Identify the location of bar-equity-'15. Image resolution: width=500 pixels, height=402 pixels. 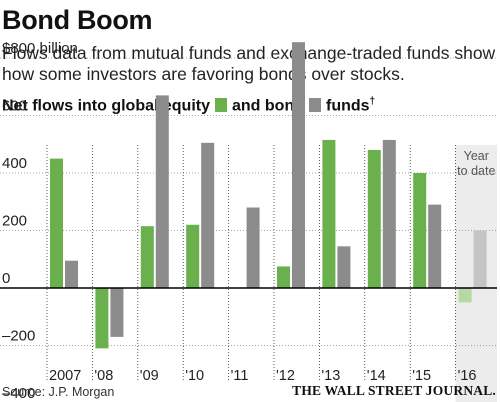
(420, 230).